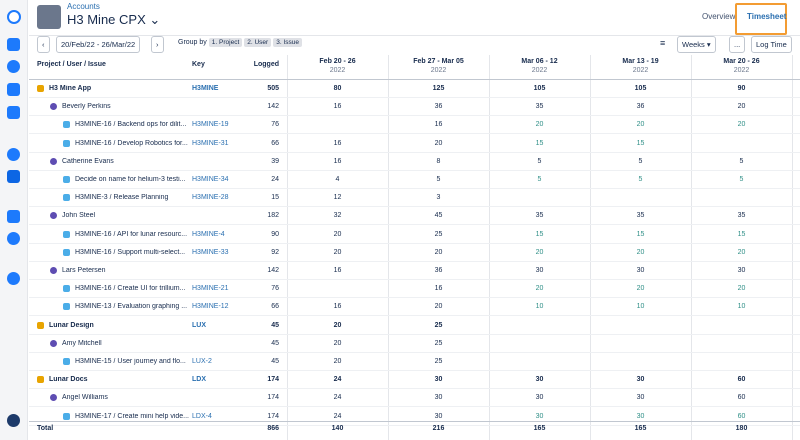 Image resolution: width=800 pixels, height=440 pixels. Describe the element at coordinates (86, 107) in the screenshot. I see `user-name: Beverly Perkins` at that location.